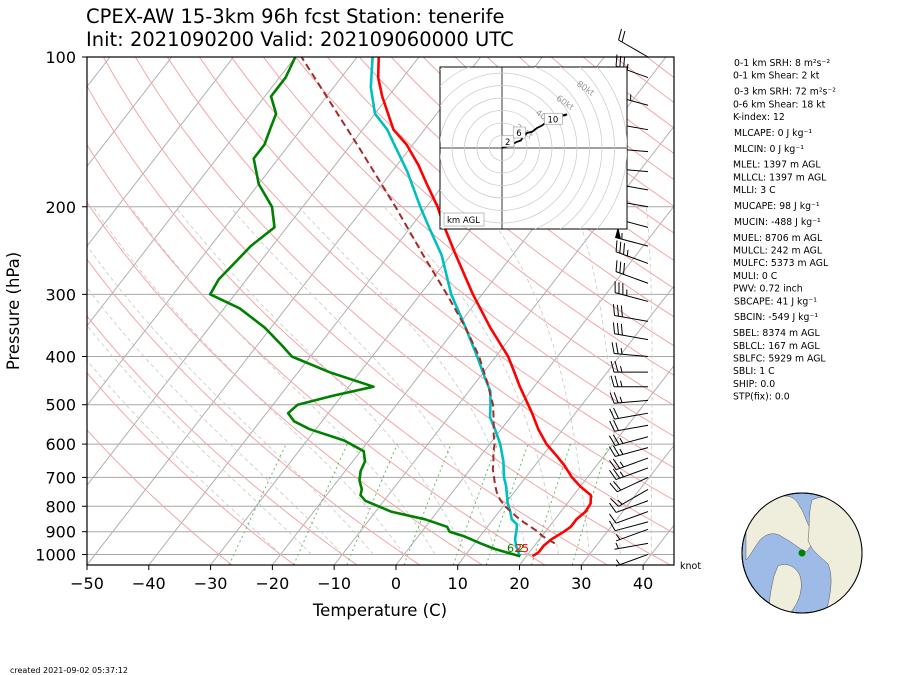  What do you see at coordinates (55, 554) in the screenshot?
I see `y-tick-label: 1000` at bounding box center [55, 554].